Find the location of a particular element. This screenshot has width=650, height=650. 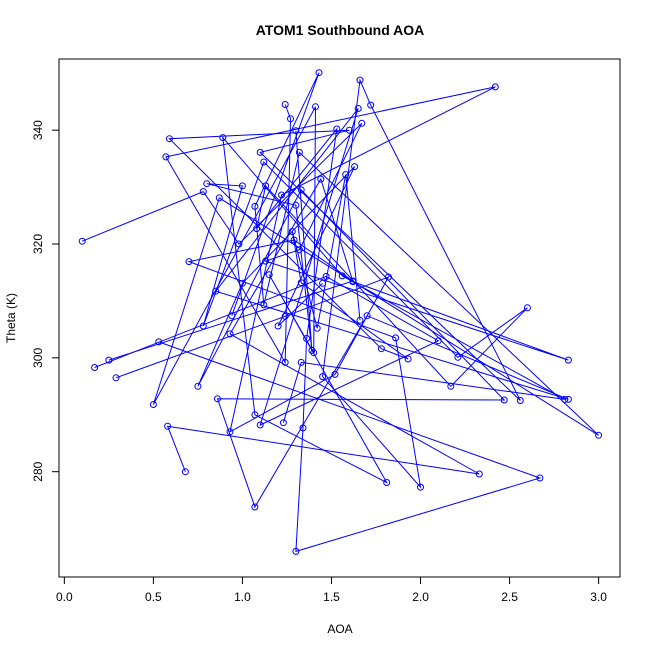

x-tick-label: 0.0 is located at coordinates (64, 597).